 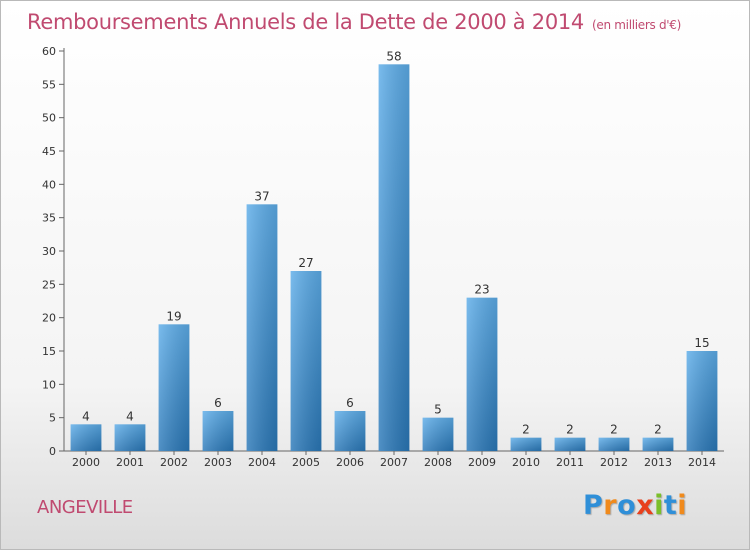 What do you see at coordinates (49, 284) in the screenshot?
I see `y-tick-label: 25` at bounding box center [49, 284].